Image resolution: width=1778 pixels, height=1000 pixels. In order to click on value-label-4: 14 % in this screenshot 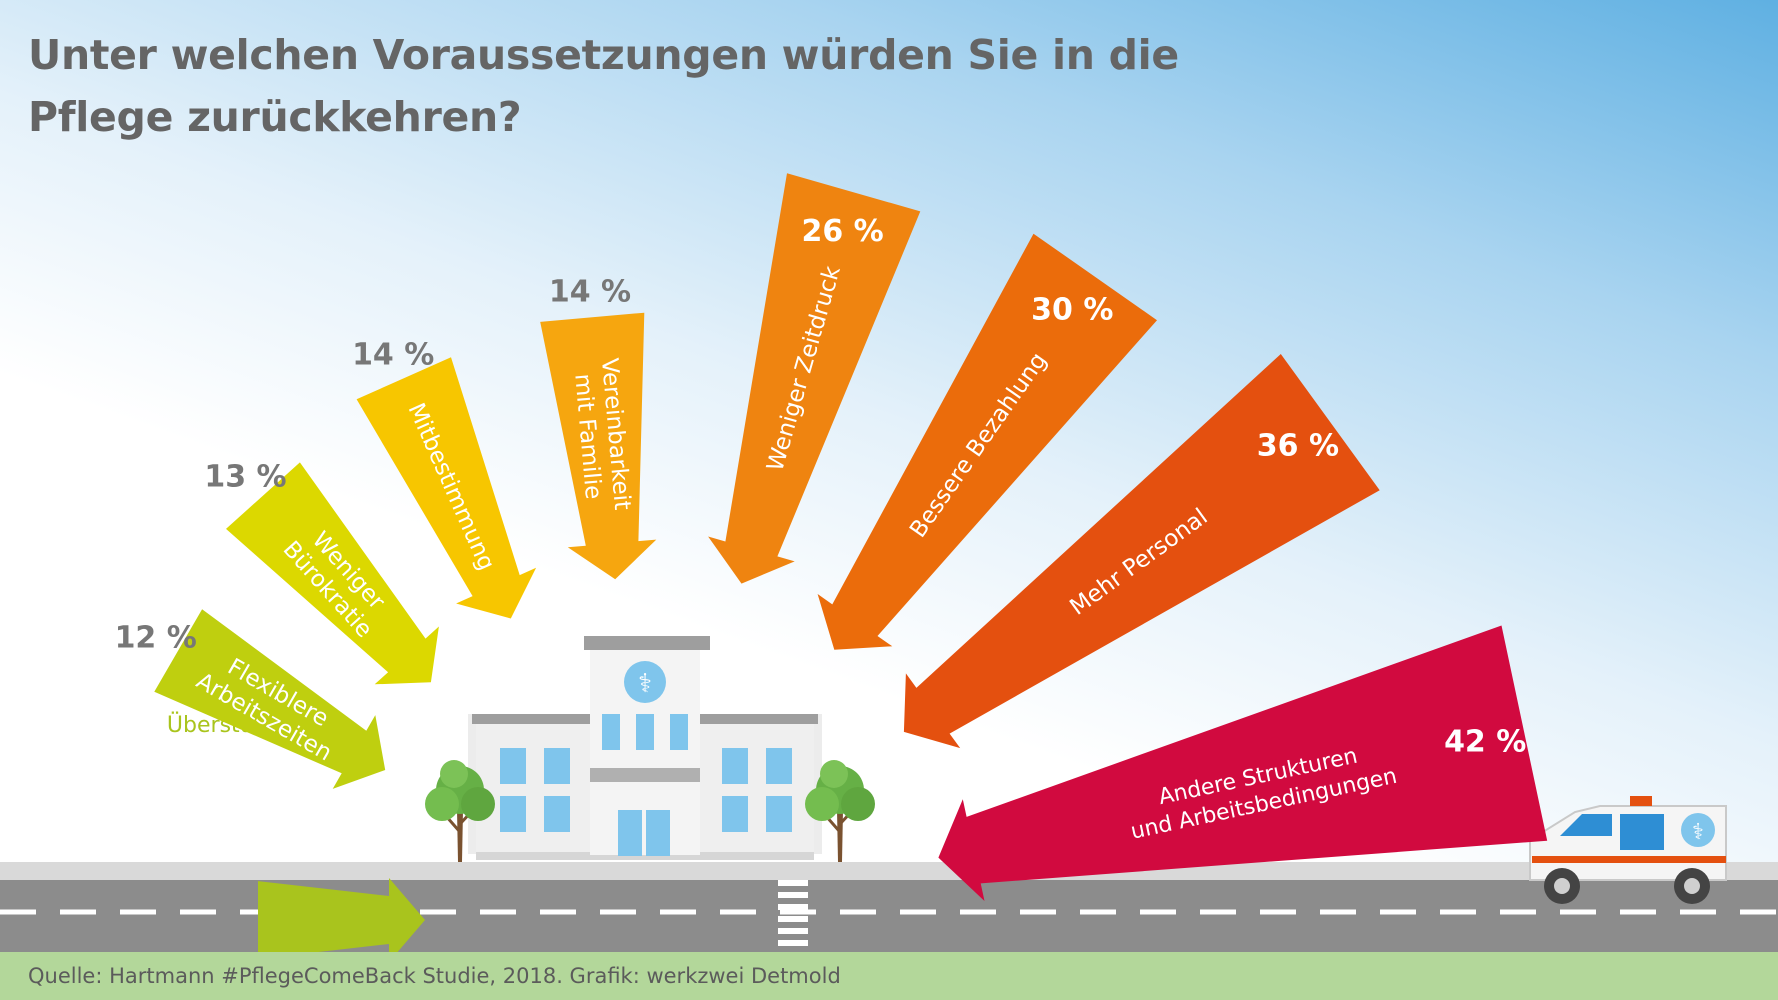, I will do `click(393, 355)`.